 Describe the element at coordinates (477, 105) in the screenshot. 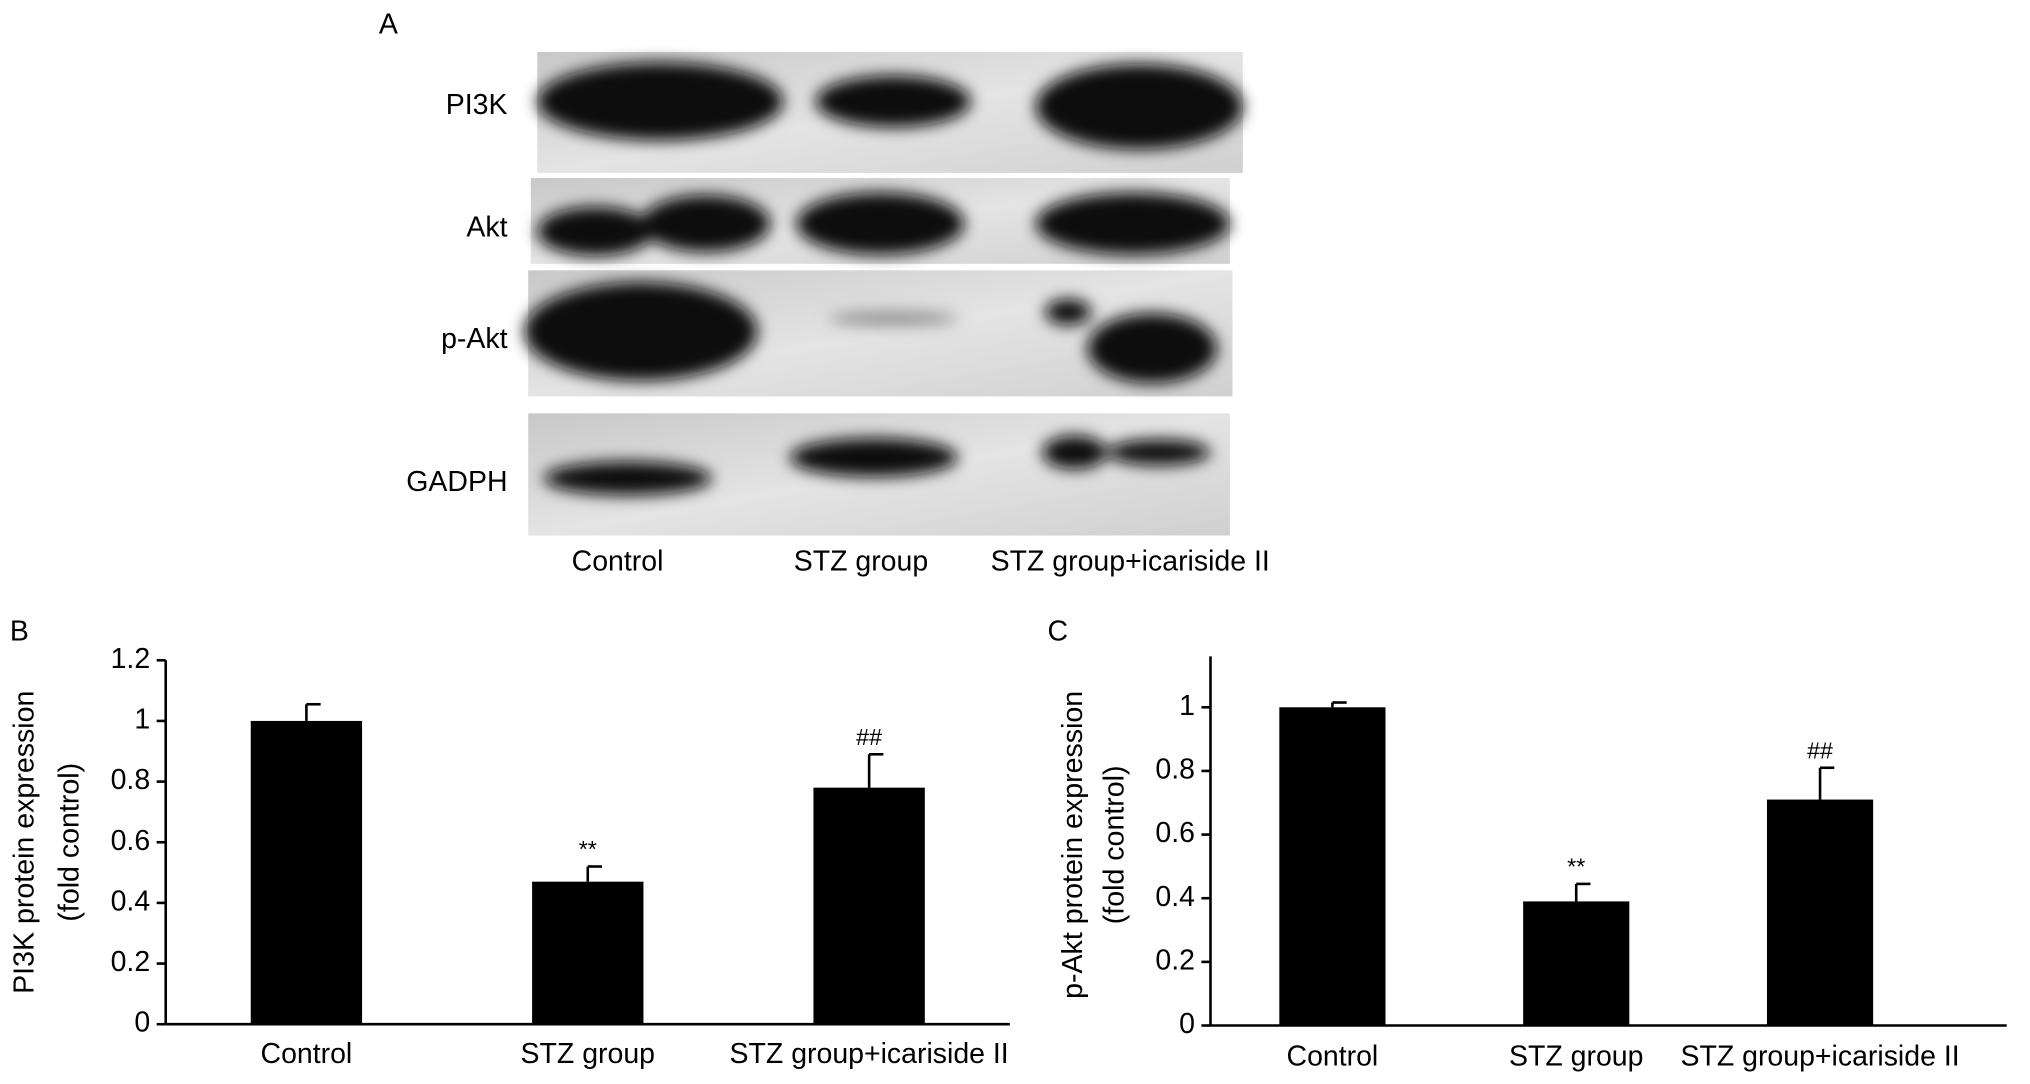

I see `row-label: PI3K` at that location.